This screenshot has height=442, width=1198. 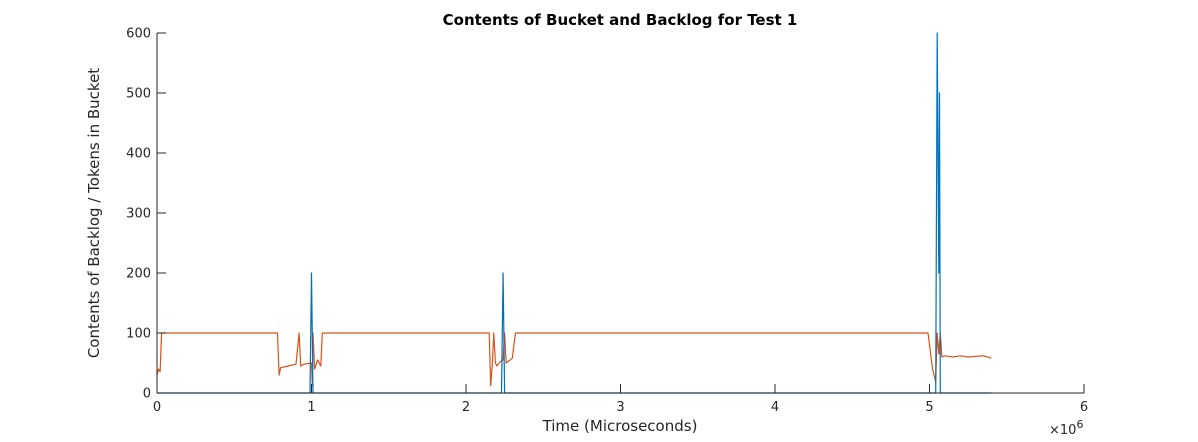 I want to click on x-tick-label: 2, so click(x=466, y=407).